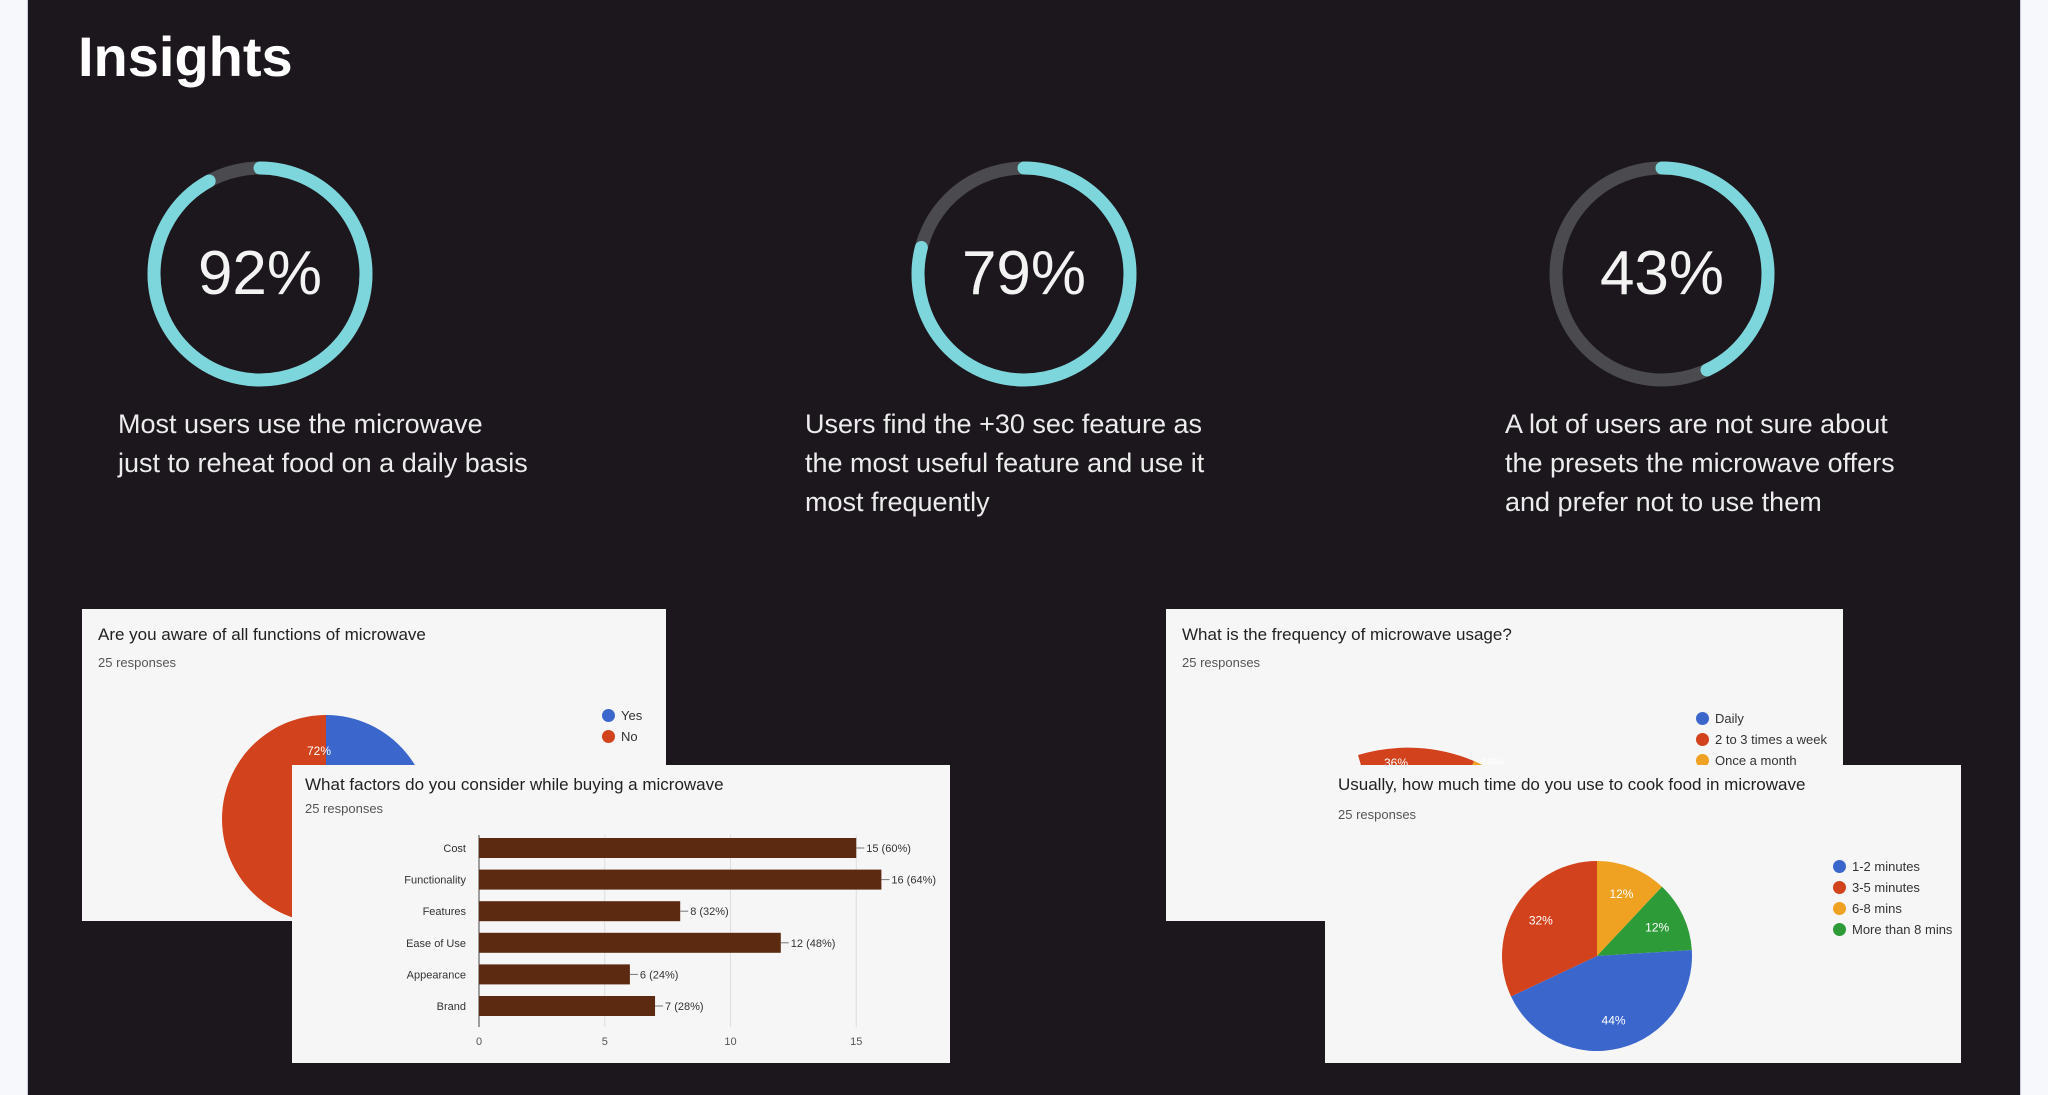 This screenshot has height=1095, width=2048. Describe the element at coordinates (451, 1007) in the screenshot. I see `category-label: Brand` at that location.